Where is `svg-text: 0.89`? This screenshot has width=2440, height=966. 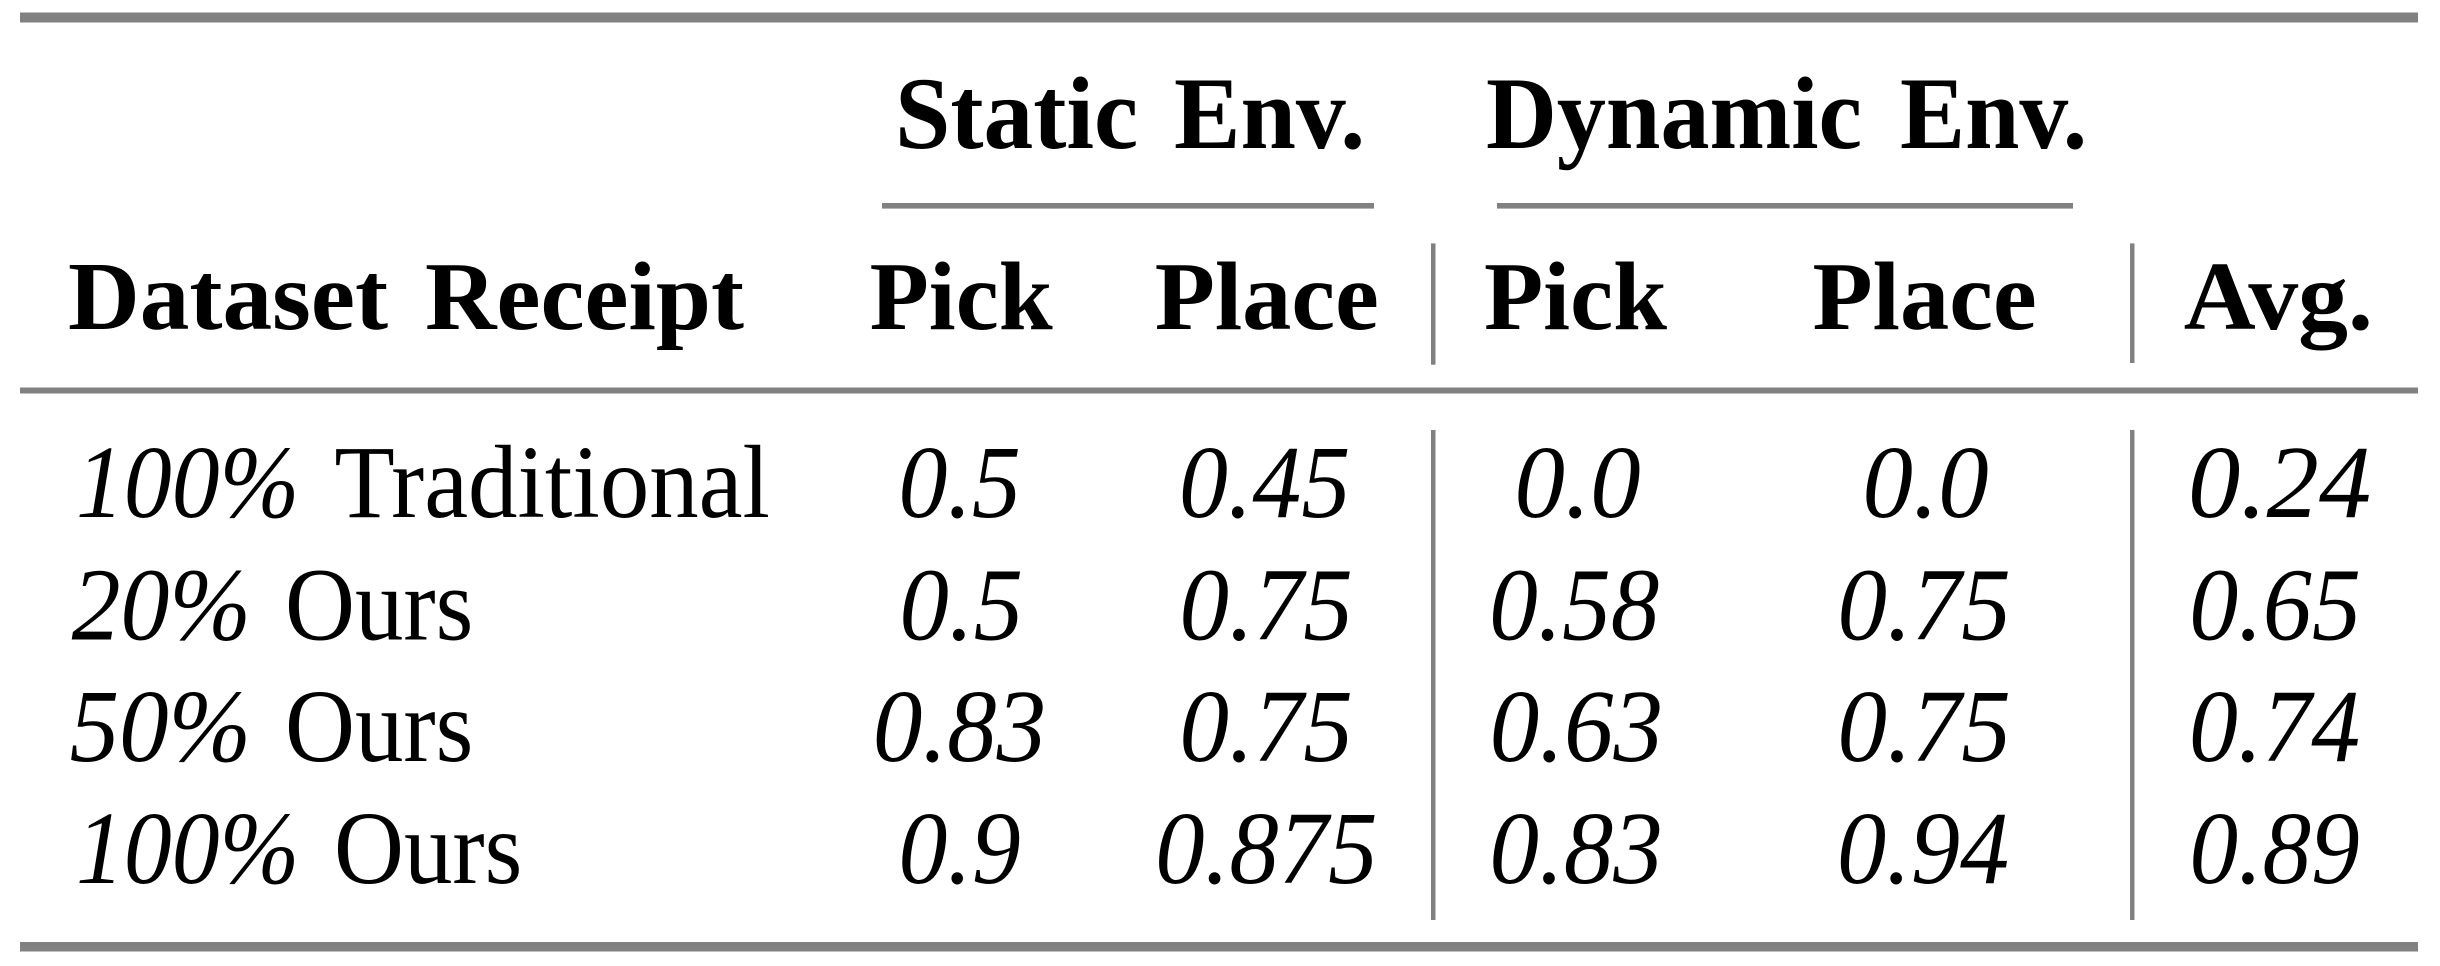
svg-text: 0.89 is located at coordinates (2275, 848).